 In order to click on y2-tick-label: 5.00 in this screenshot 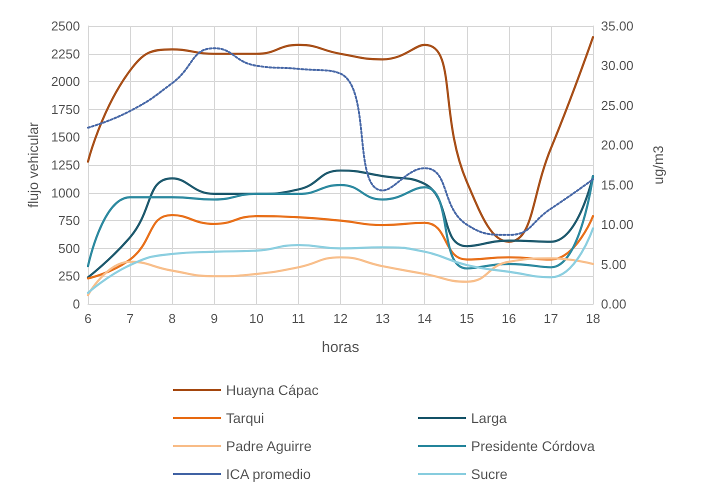, I will do `click(613, 264)`.